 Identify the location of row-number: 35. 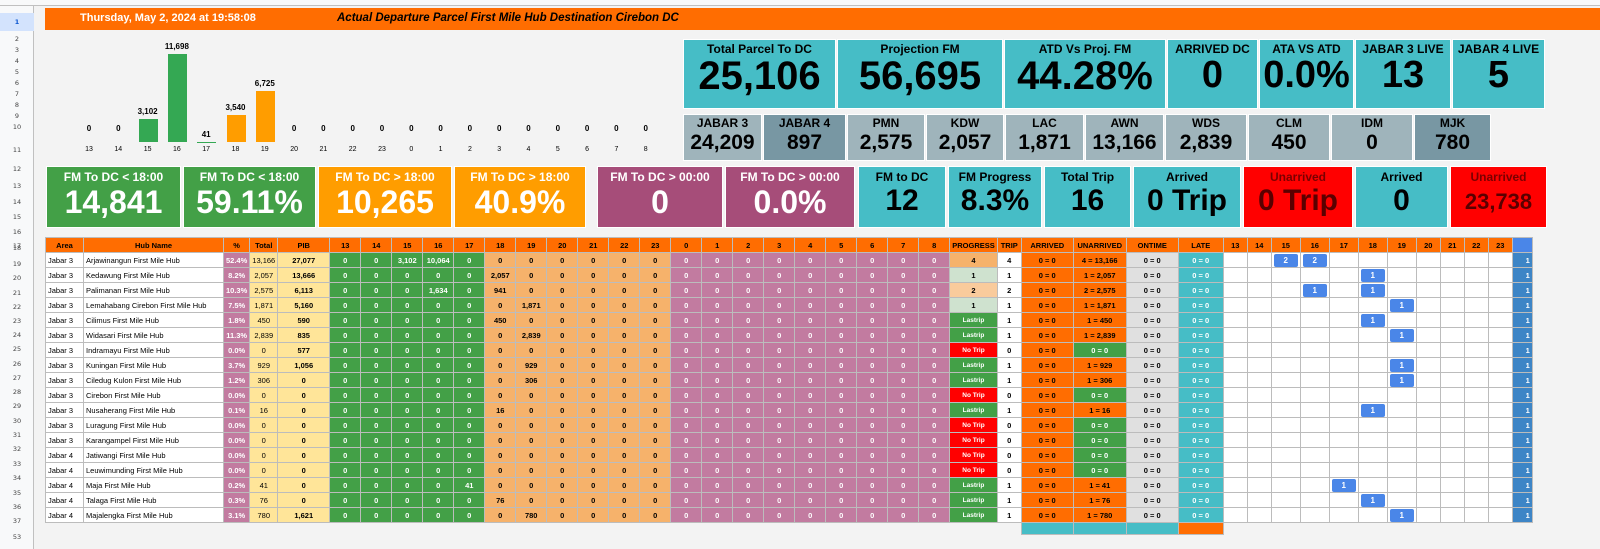
(17, 493).